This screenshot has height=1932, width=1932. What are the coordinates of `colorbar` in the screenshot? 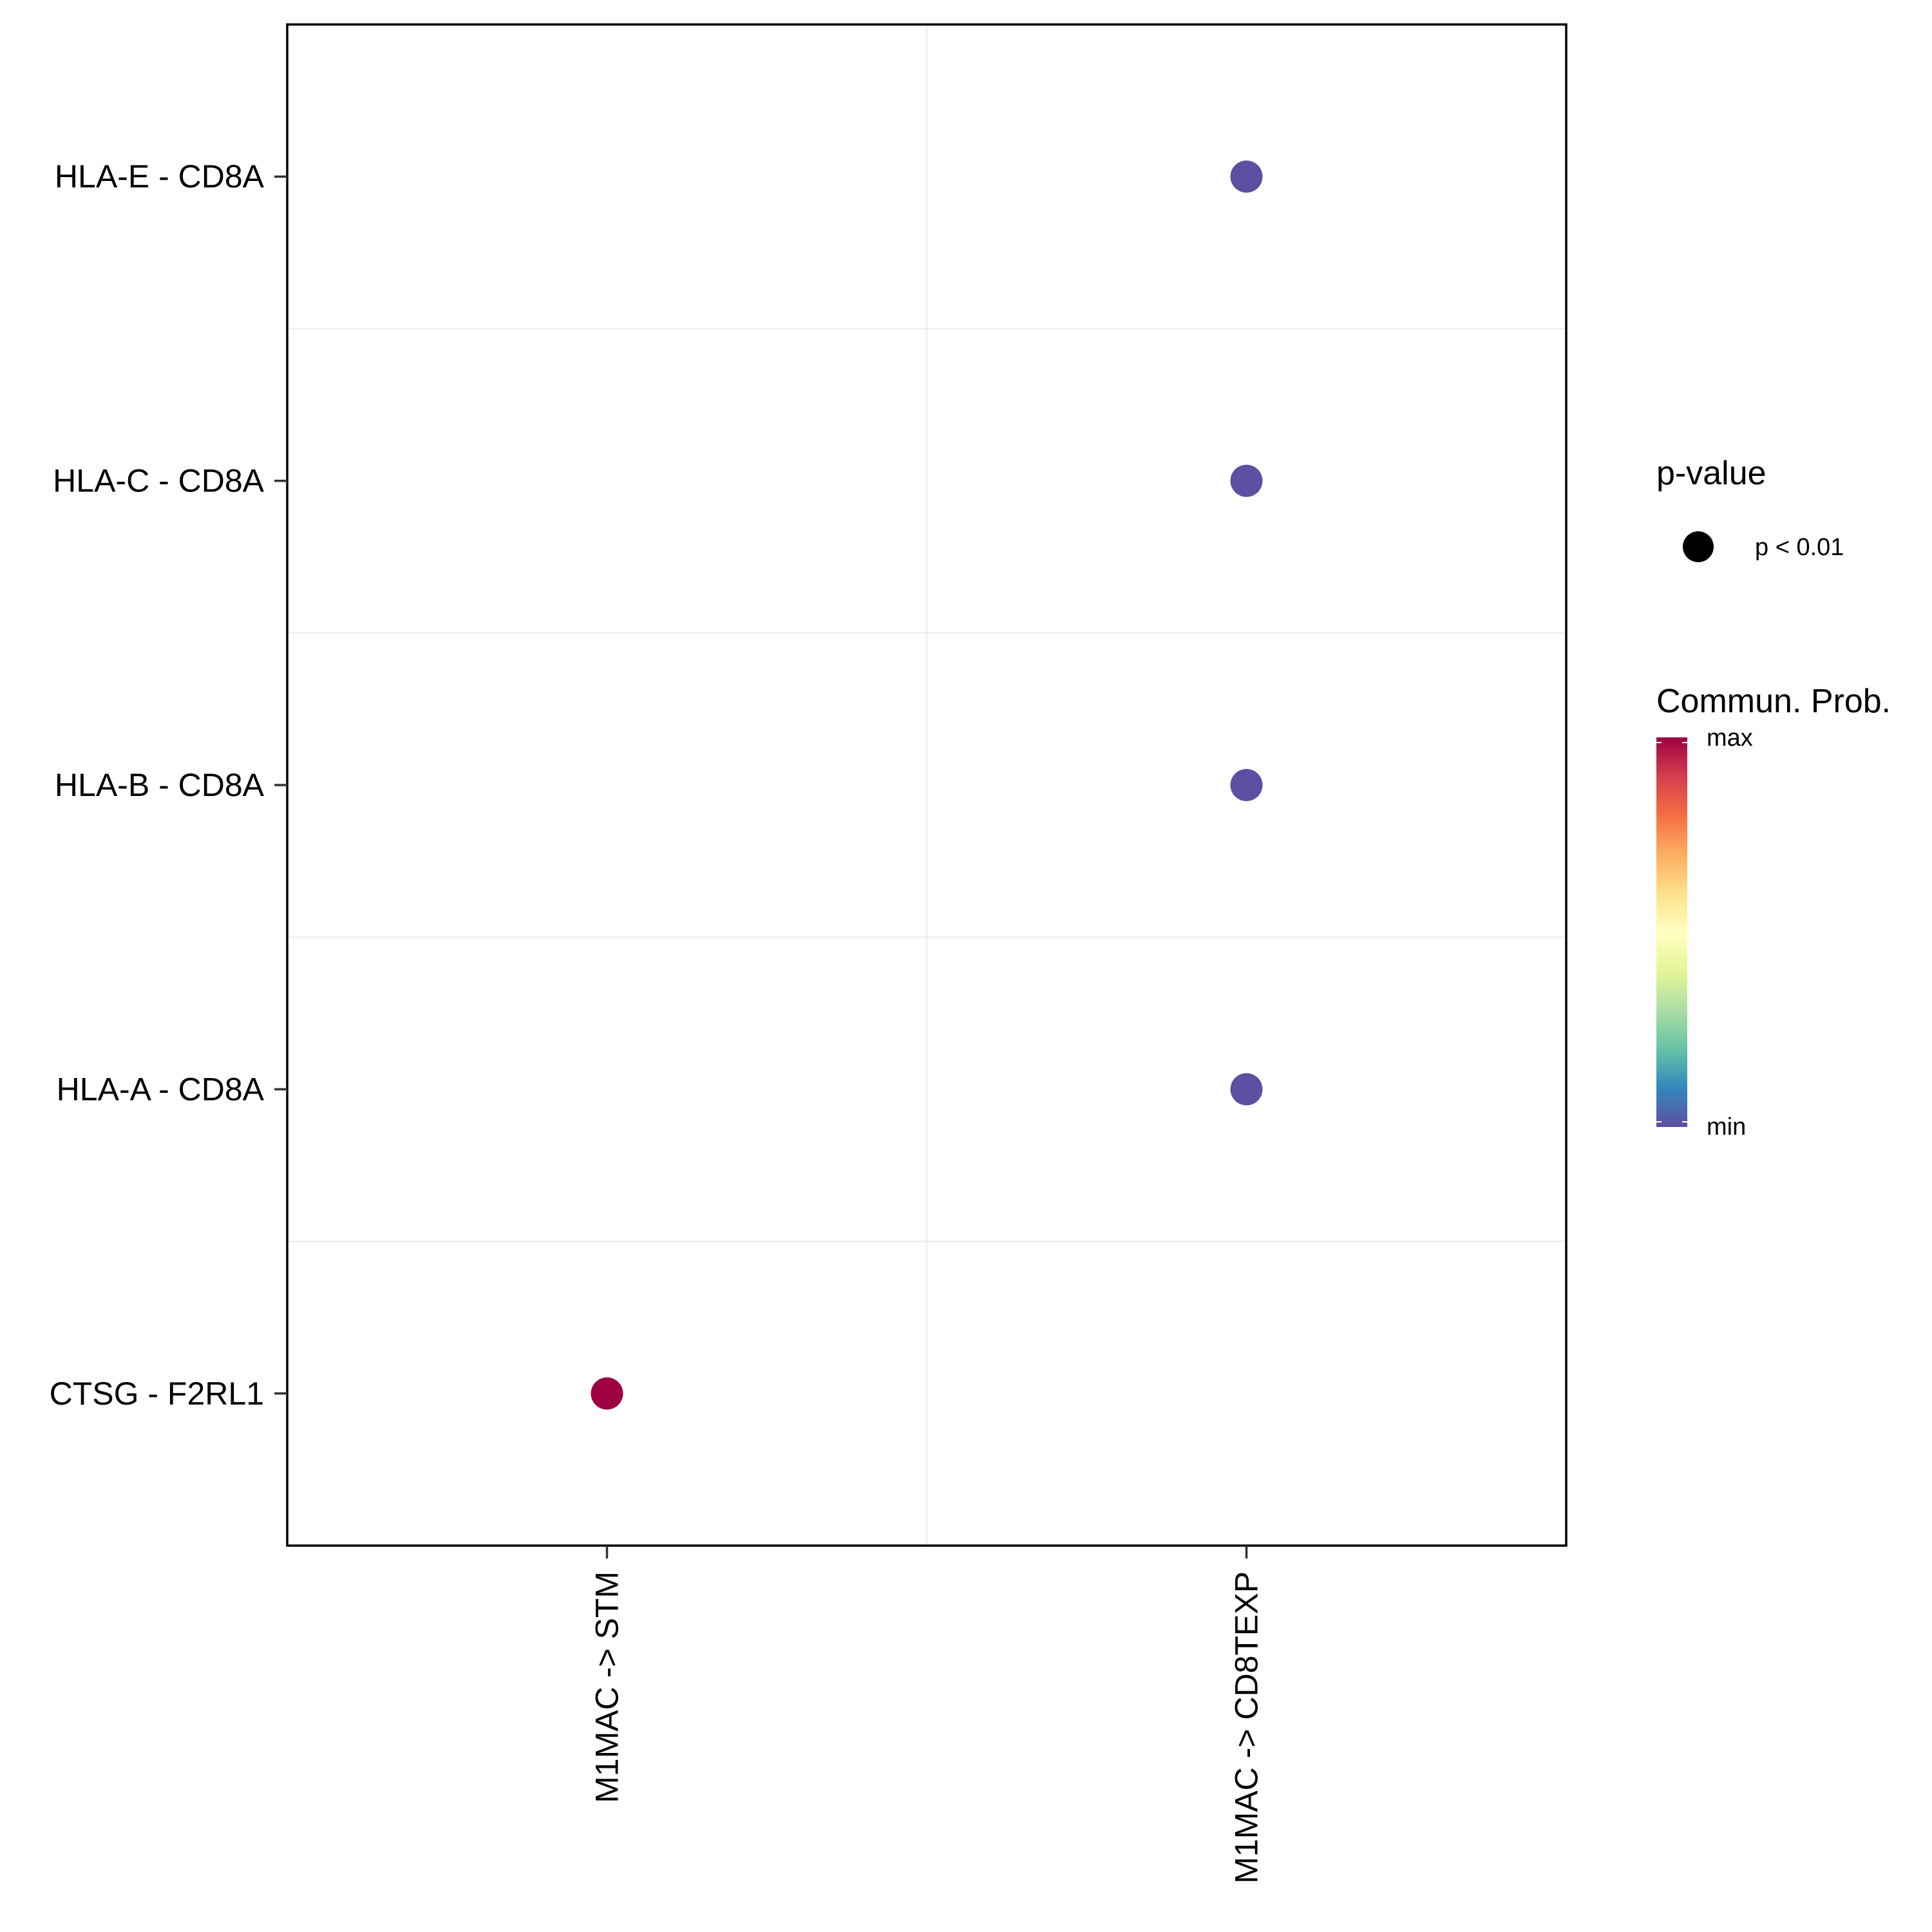 It's located at (1671, 932).